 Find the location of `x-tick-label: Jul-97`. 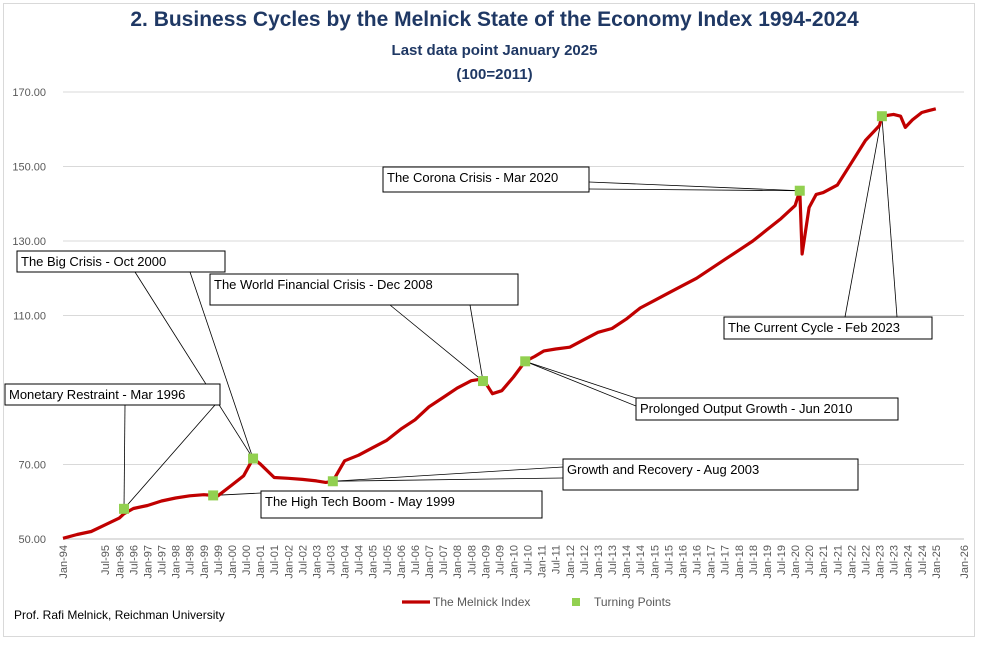

x-tick-label: Jul-97 is located at coordinates (163, 560).